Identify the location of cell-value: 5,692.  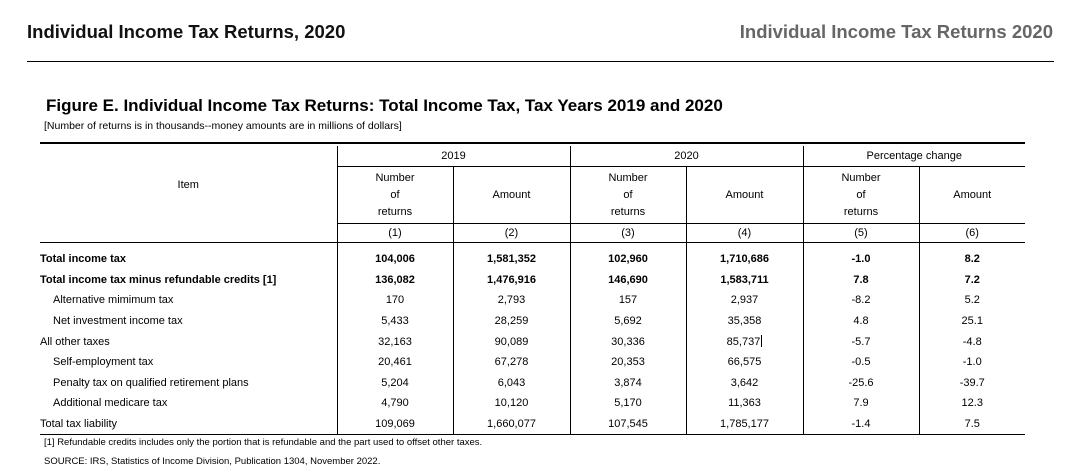
(627, 321).